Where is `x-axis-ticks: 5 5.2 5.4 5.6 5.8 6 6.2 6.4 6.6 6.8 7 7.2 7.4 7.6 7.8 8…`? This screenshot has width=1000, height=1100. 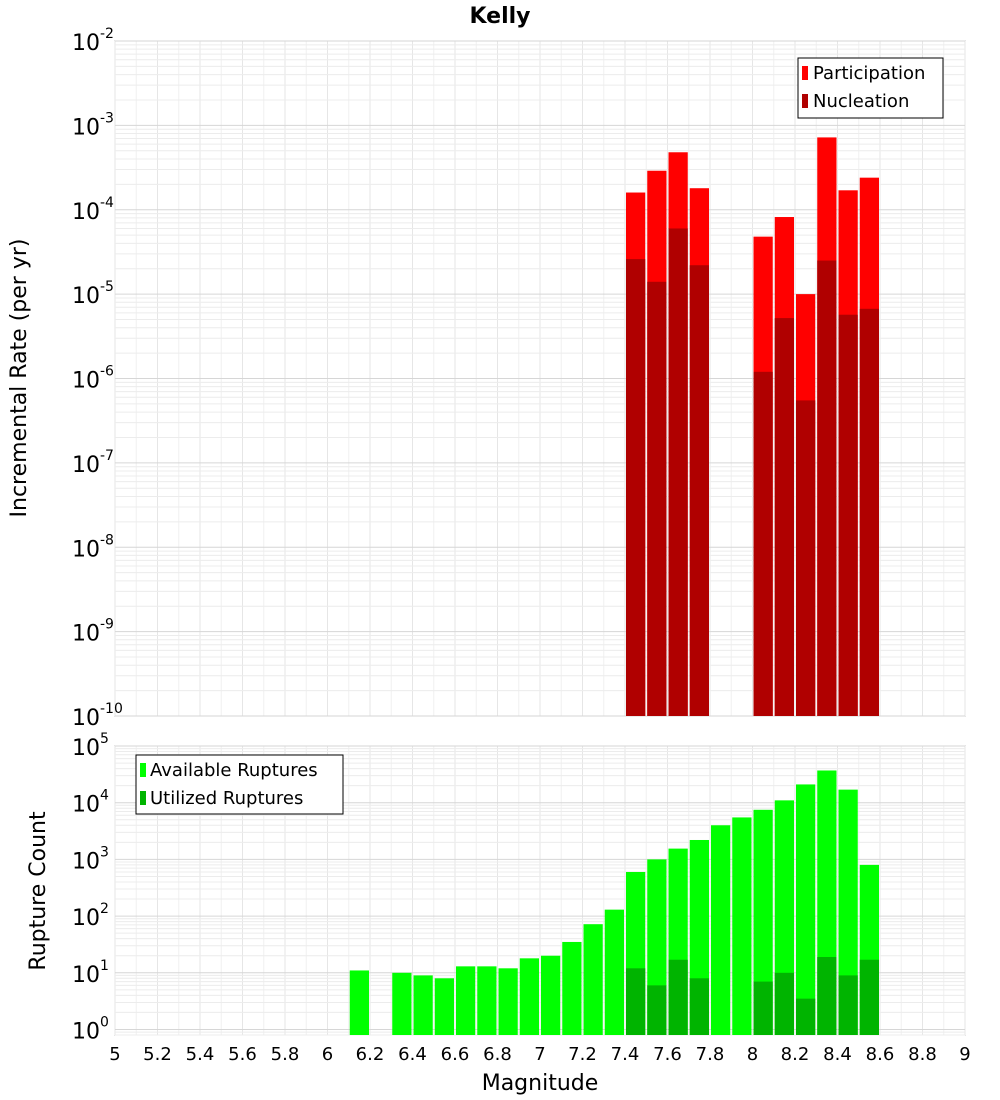
x-axis-ticks: 5 5.2 5.4 5.6 5.8 6 6.2 6.4 6.6 6.8 7 7.2 7.4 7.6 7.8 8… is located at coordinates (539, 1054).